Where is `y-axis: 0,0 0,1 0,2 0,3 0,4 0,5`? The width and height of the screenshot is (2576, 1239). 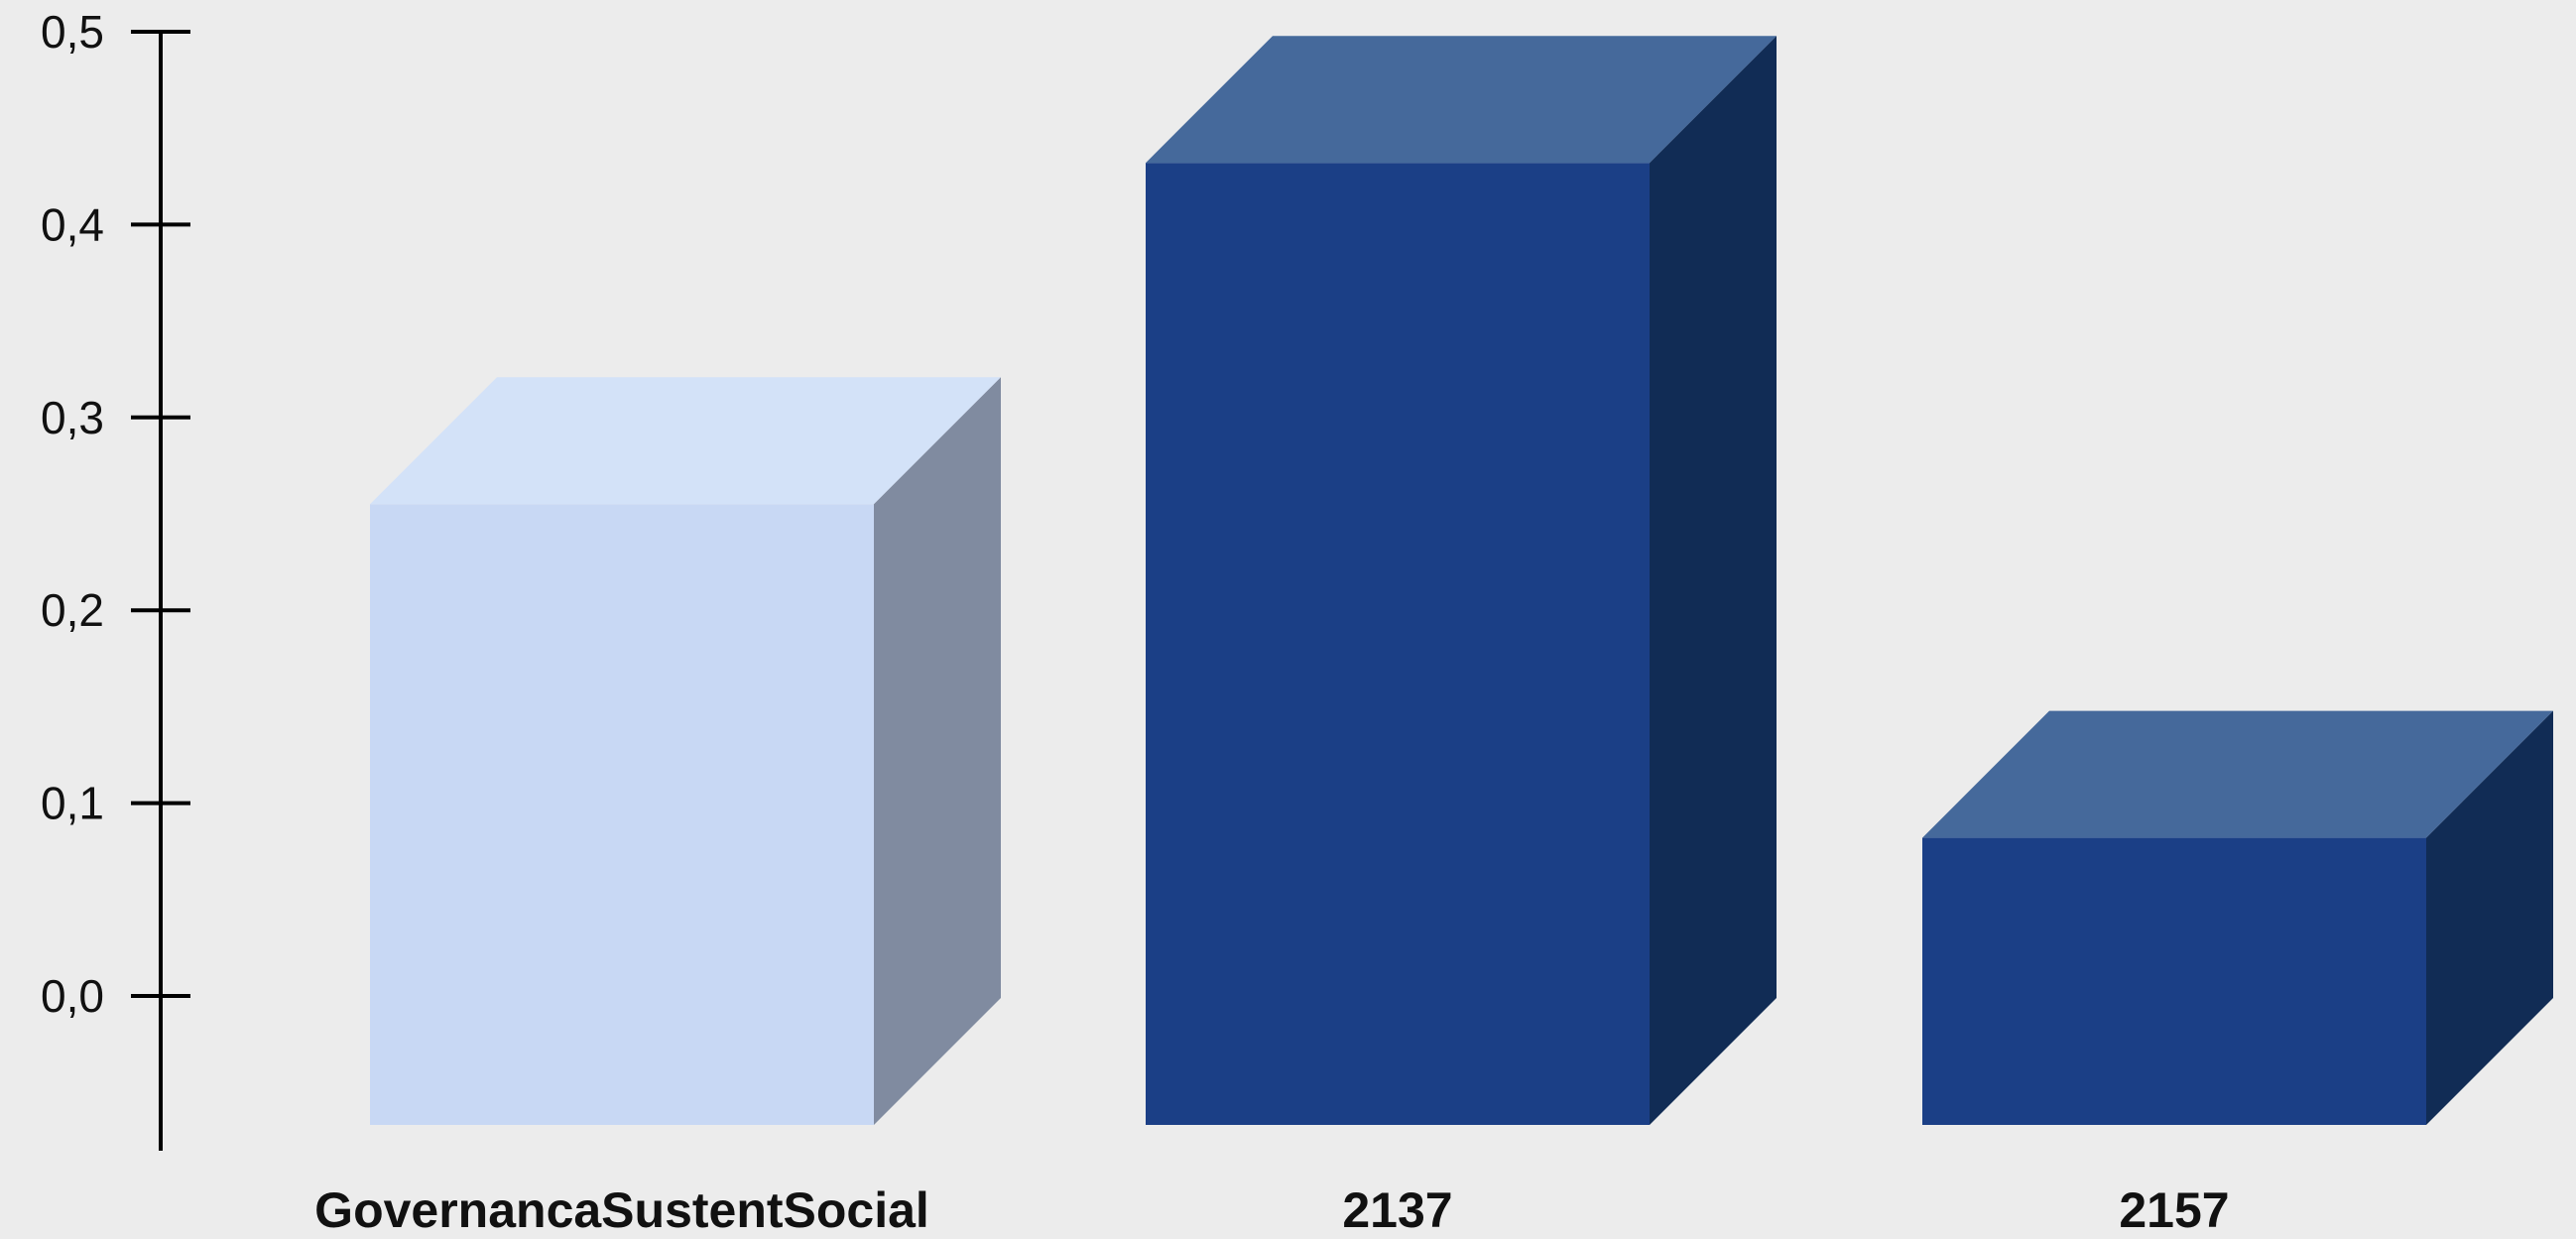
y-axis: 0,0 0,1 0,2 0,3 0,4 0,5 is located at coordinates (115, 578).